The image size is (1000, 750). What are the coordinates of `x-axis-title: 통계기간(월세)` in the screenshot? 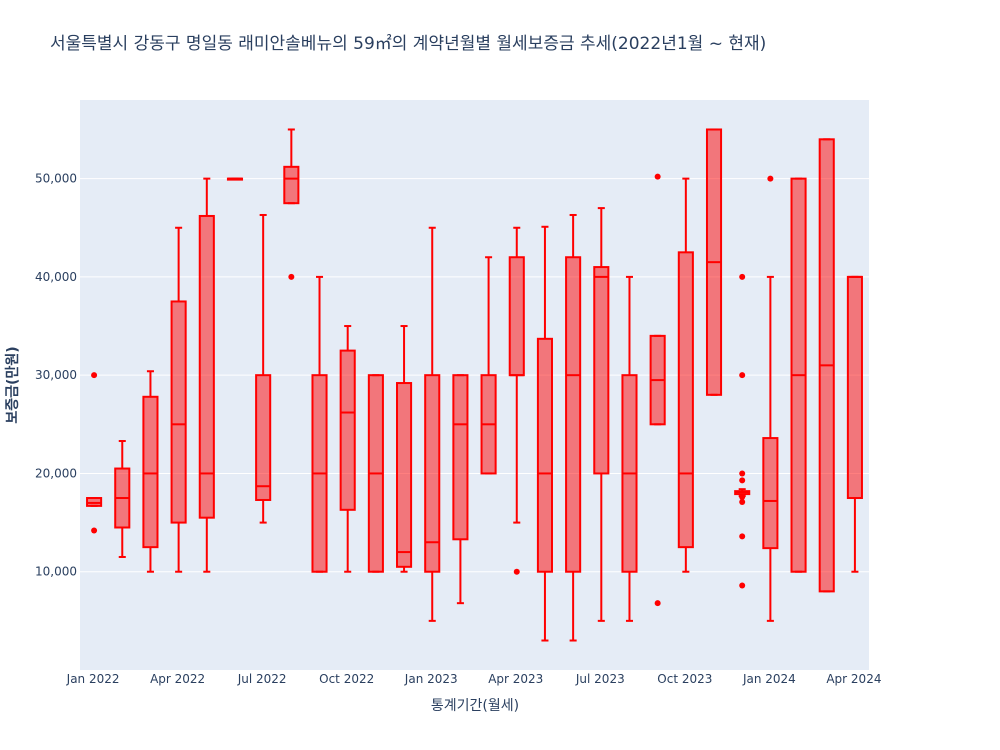 It's located at (475, 706).